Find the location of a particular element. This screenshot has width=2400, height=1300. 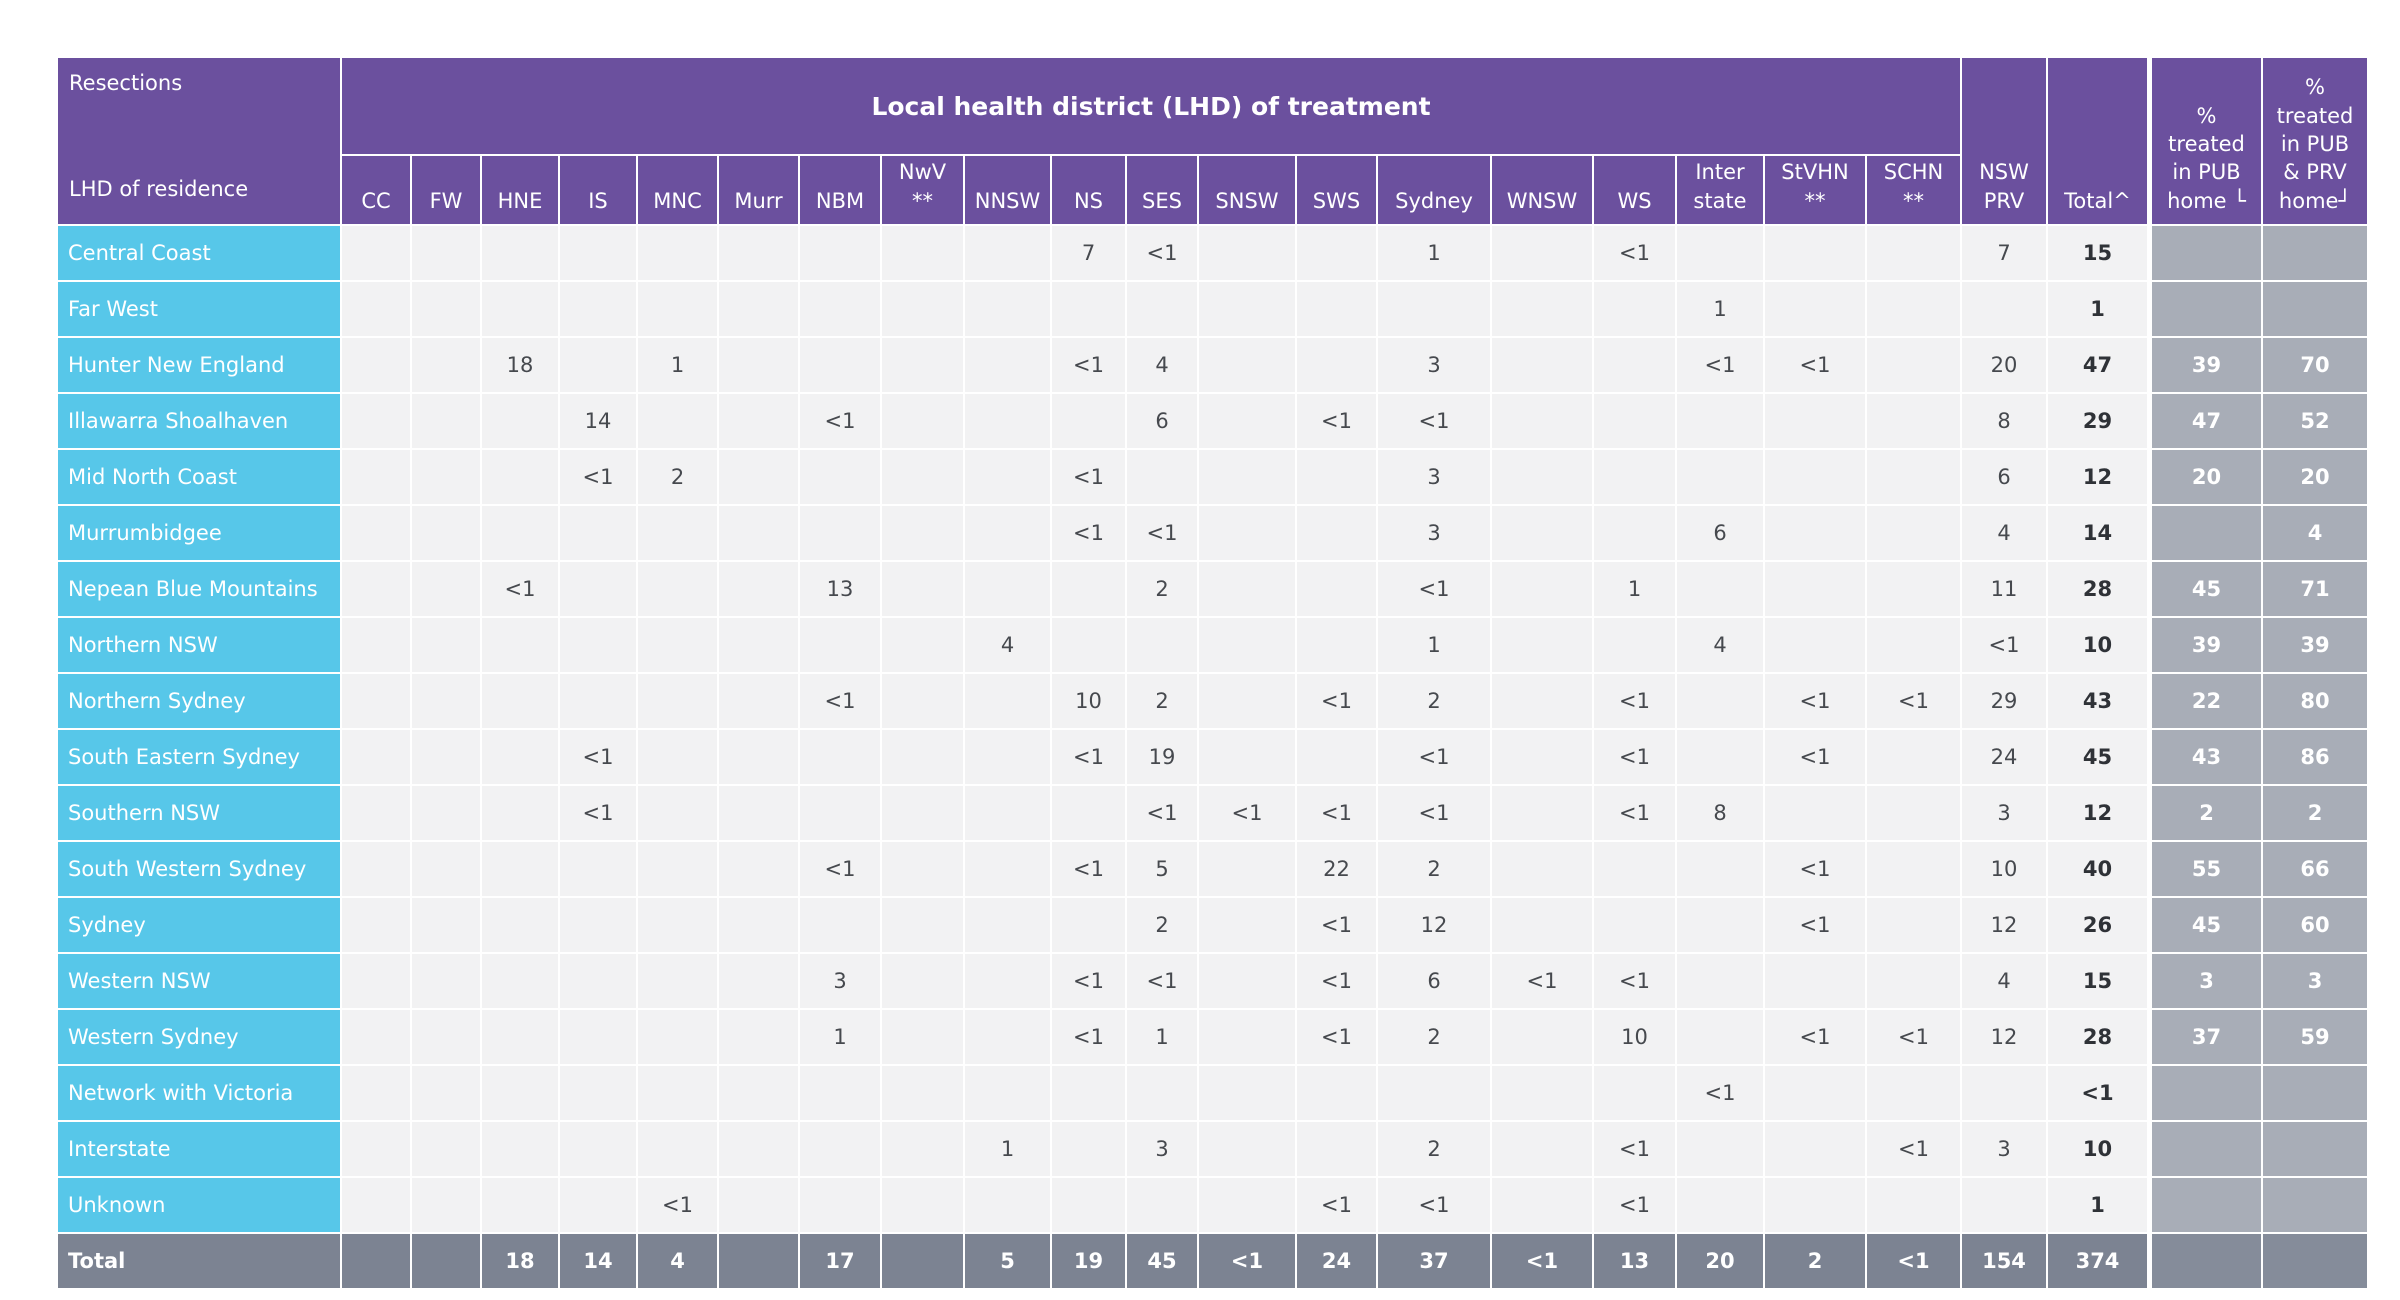

total-cell: <1 is located at coordinates (1542, 1261).